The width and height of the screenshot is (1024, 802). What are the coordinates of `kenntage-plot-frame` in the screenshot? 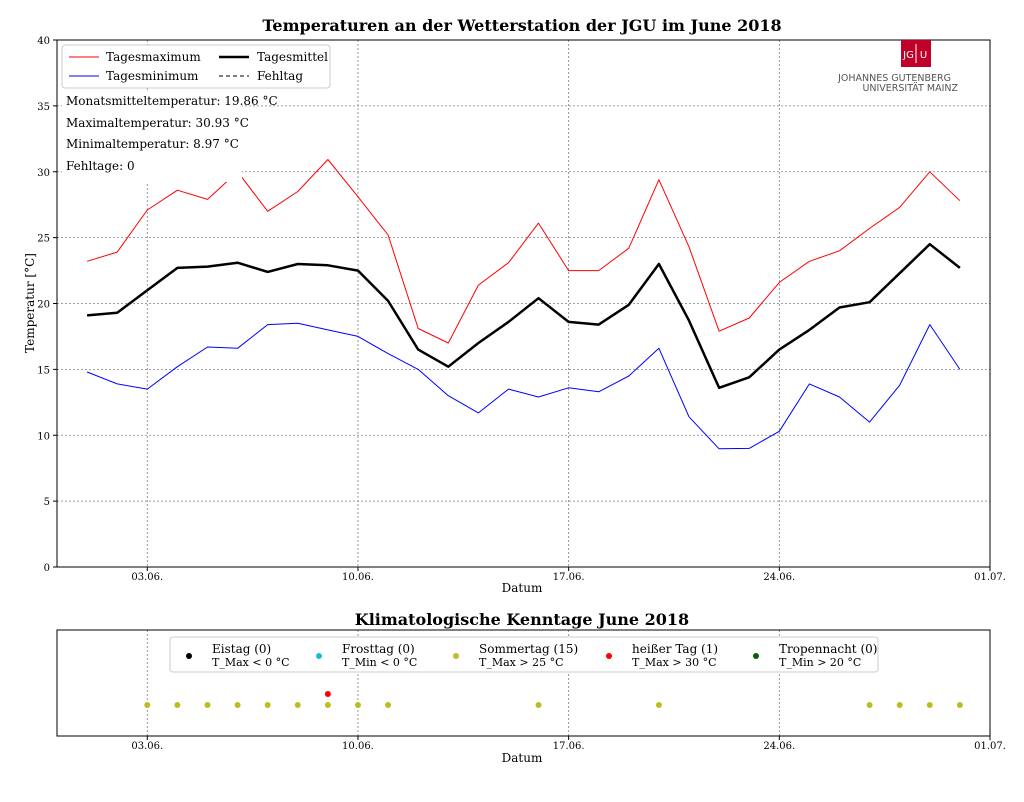 It's located at (523, 683).